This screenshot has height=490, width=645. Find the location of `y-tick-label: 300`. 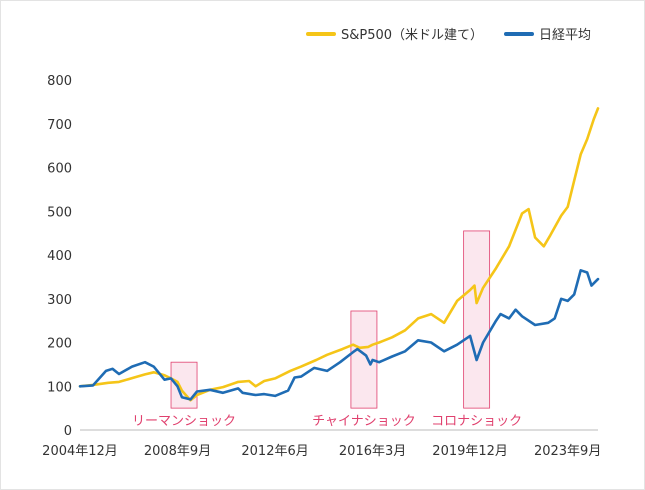

y-tick-label: 300 is located at coordinates (59, 300).